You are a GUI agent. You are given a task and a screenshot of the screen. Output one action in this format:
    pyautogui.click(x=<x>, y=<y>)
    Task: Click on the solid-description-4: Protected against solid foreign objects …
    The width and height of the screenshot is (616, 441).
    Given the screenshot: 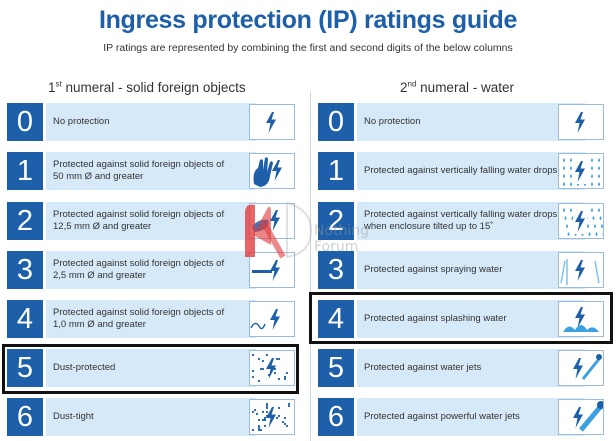 What is the action you would take?
    pyautogui.click(x=151, y=319)
    